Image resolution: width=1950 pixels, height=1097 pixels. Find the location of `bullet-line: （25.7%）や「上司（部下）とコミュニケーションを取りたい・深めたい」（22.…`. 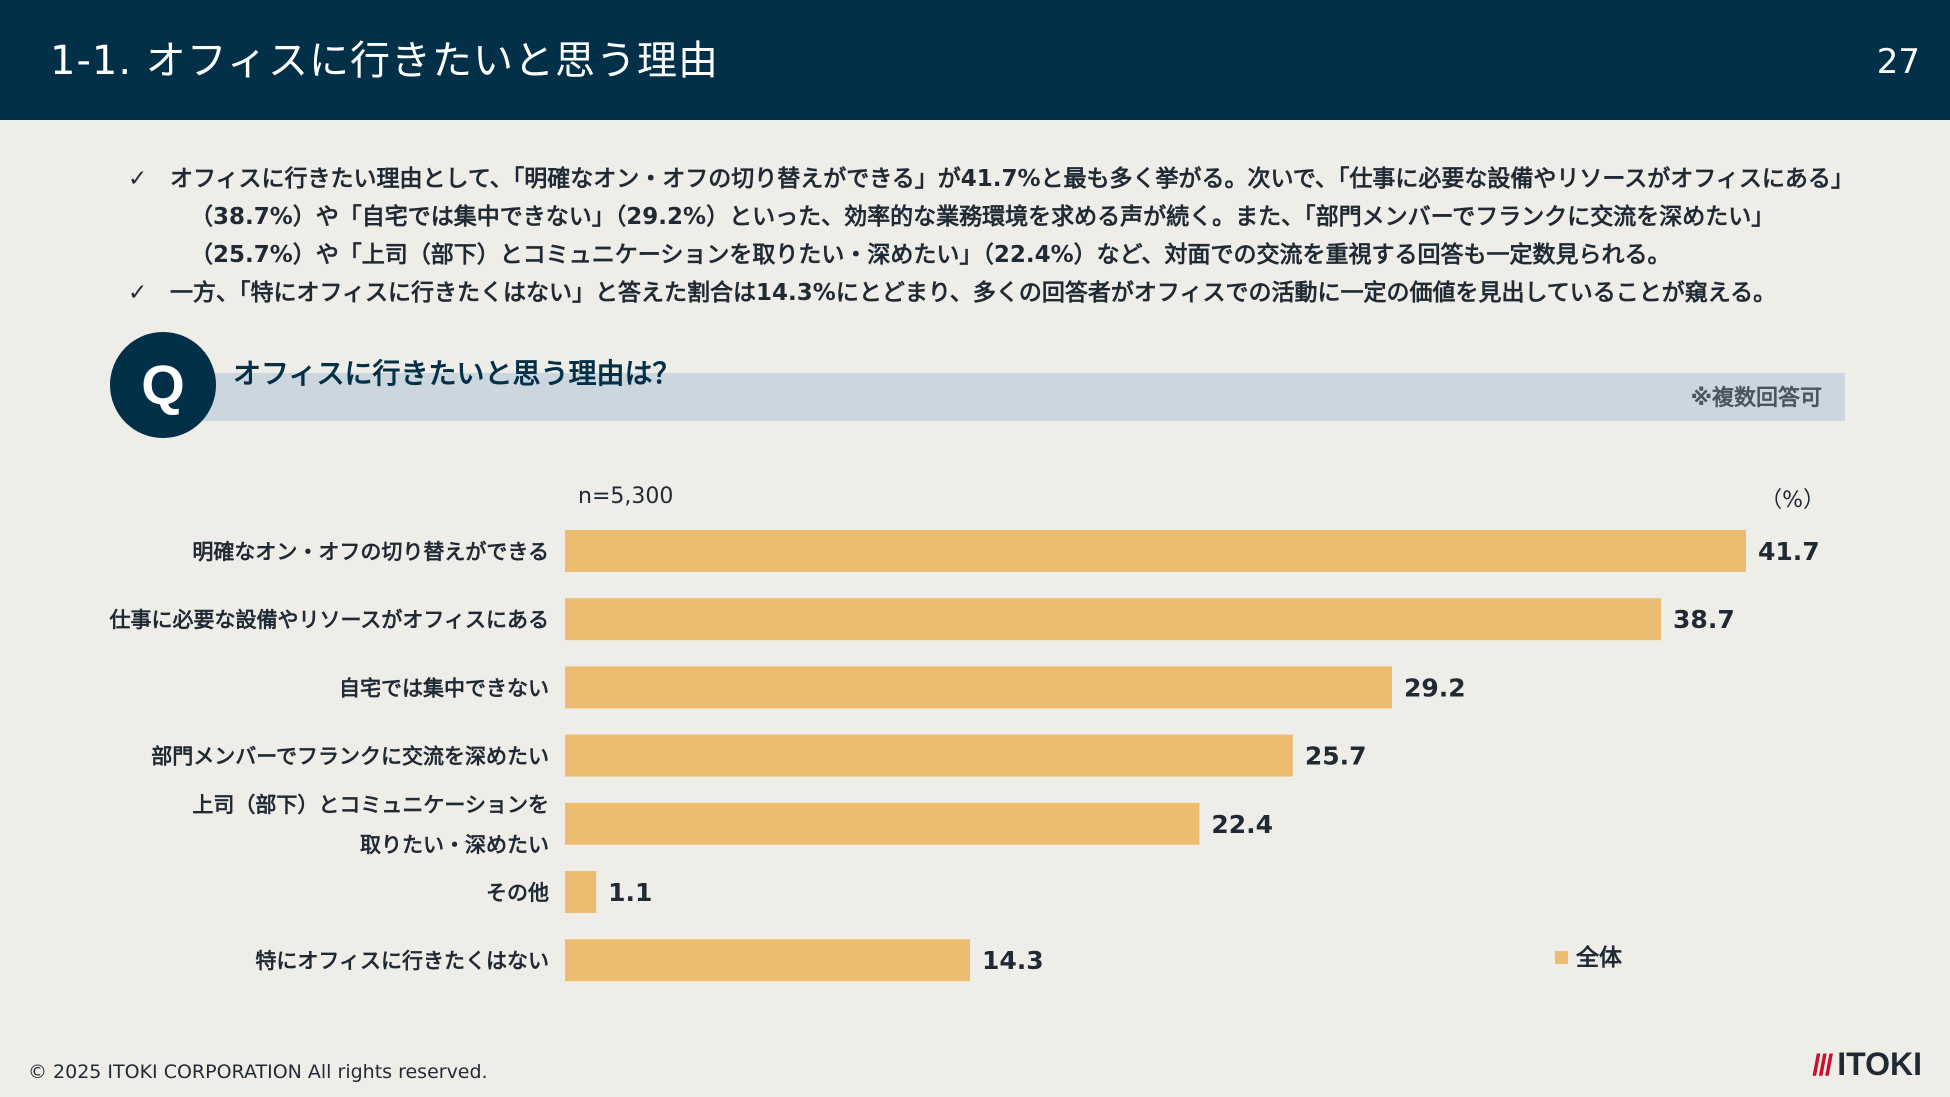

bullet-line: （25.7%）や「上司（部下）とコミュニケーションを取りたい・深めたい」（22.… is located at coordinates (930, 255).